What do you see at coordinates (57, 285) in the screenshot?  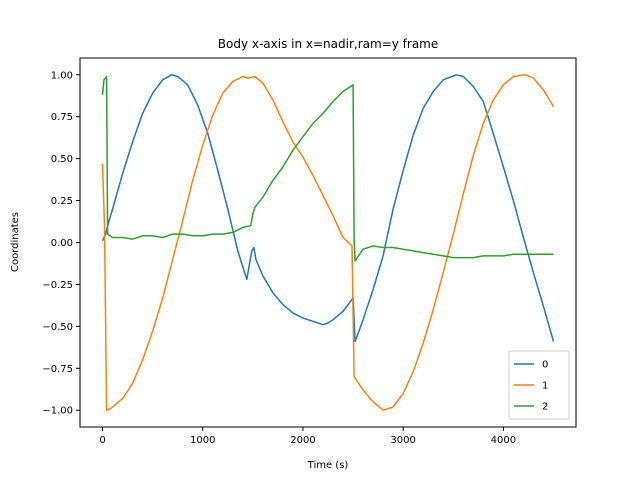 I see `y-tick-label: −0.25` at bounding box center [57, 285].